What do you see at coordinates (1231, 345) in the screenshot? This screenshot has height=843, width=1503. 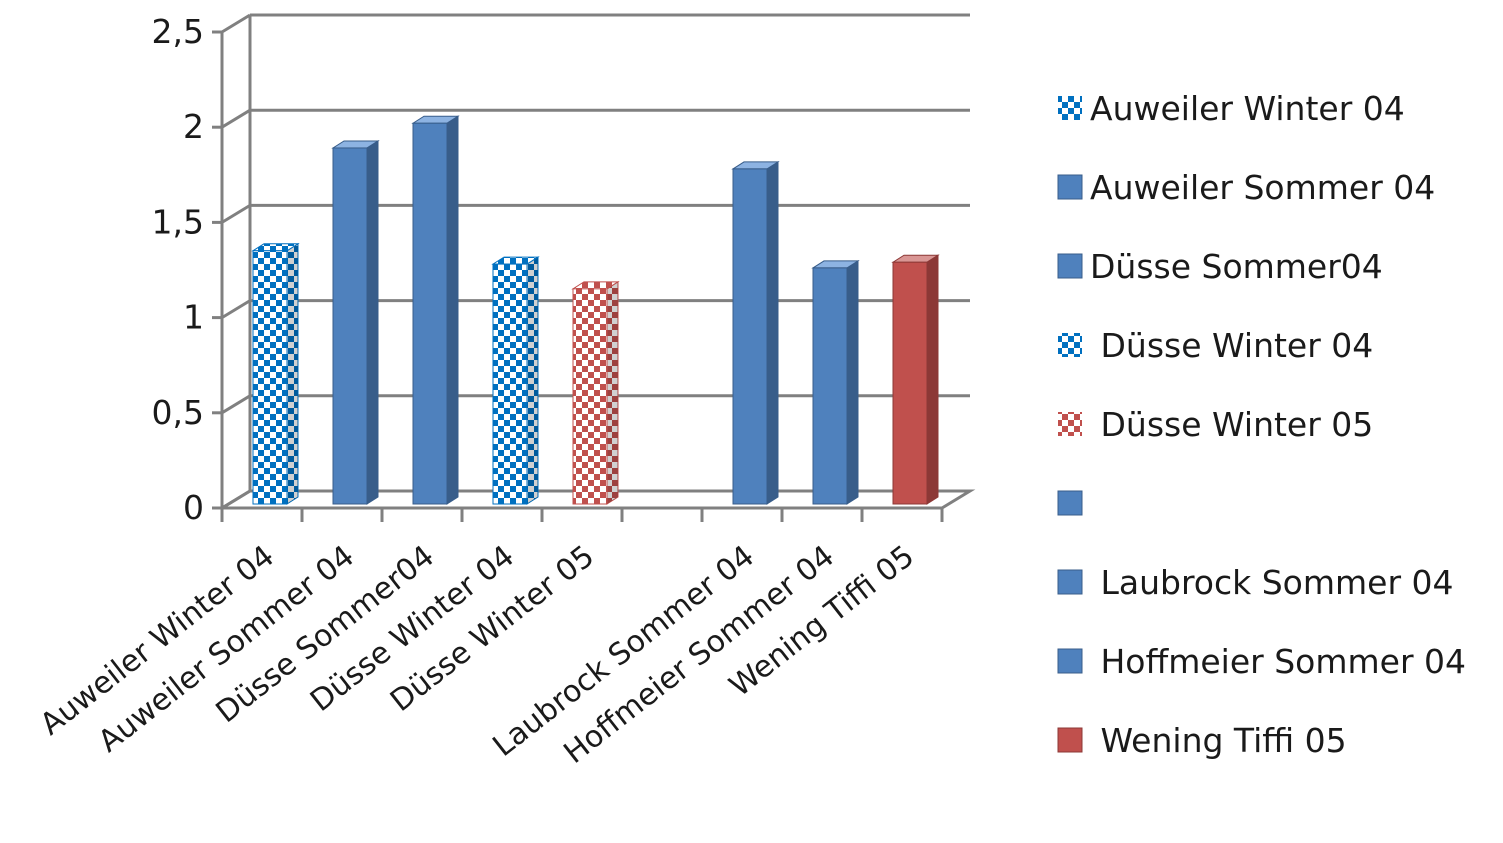 I see `legend-label: Düsse Winter 04` at bounding box center [1231, 345].